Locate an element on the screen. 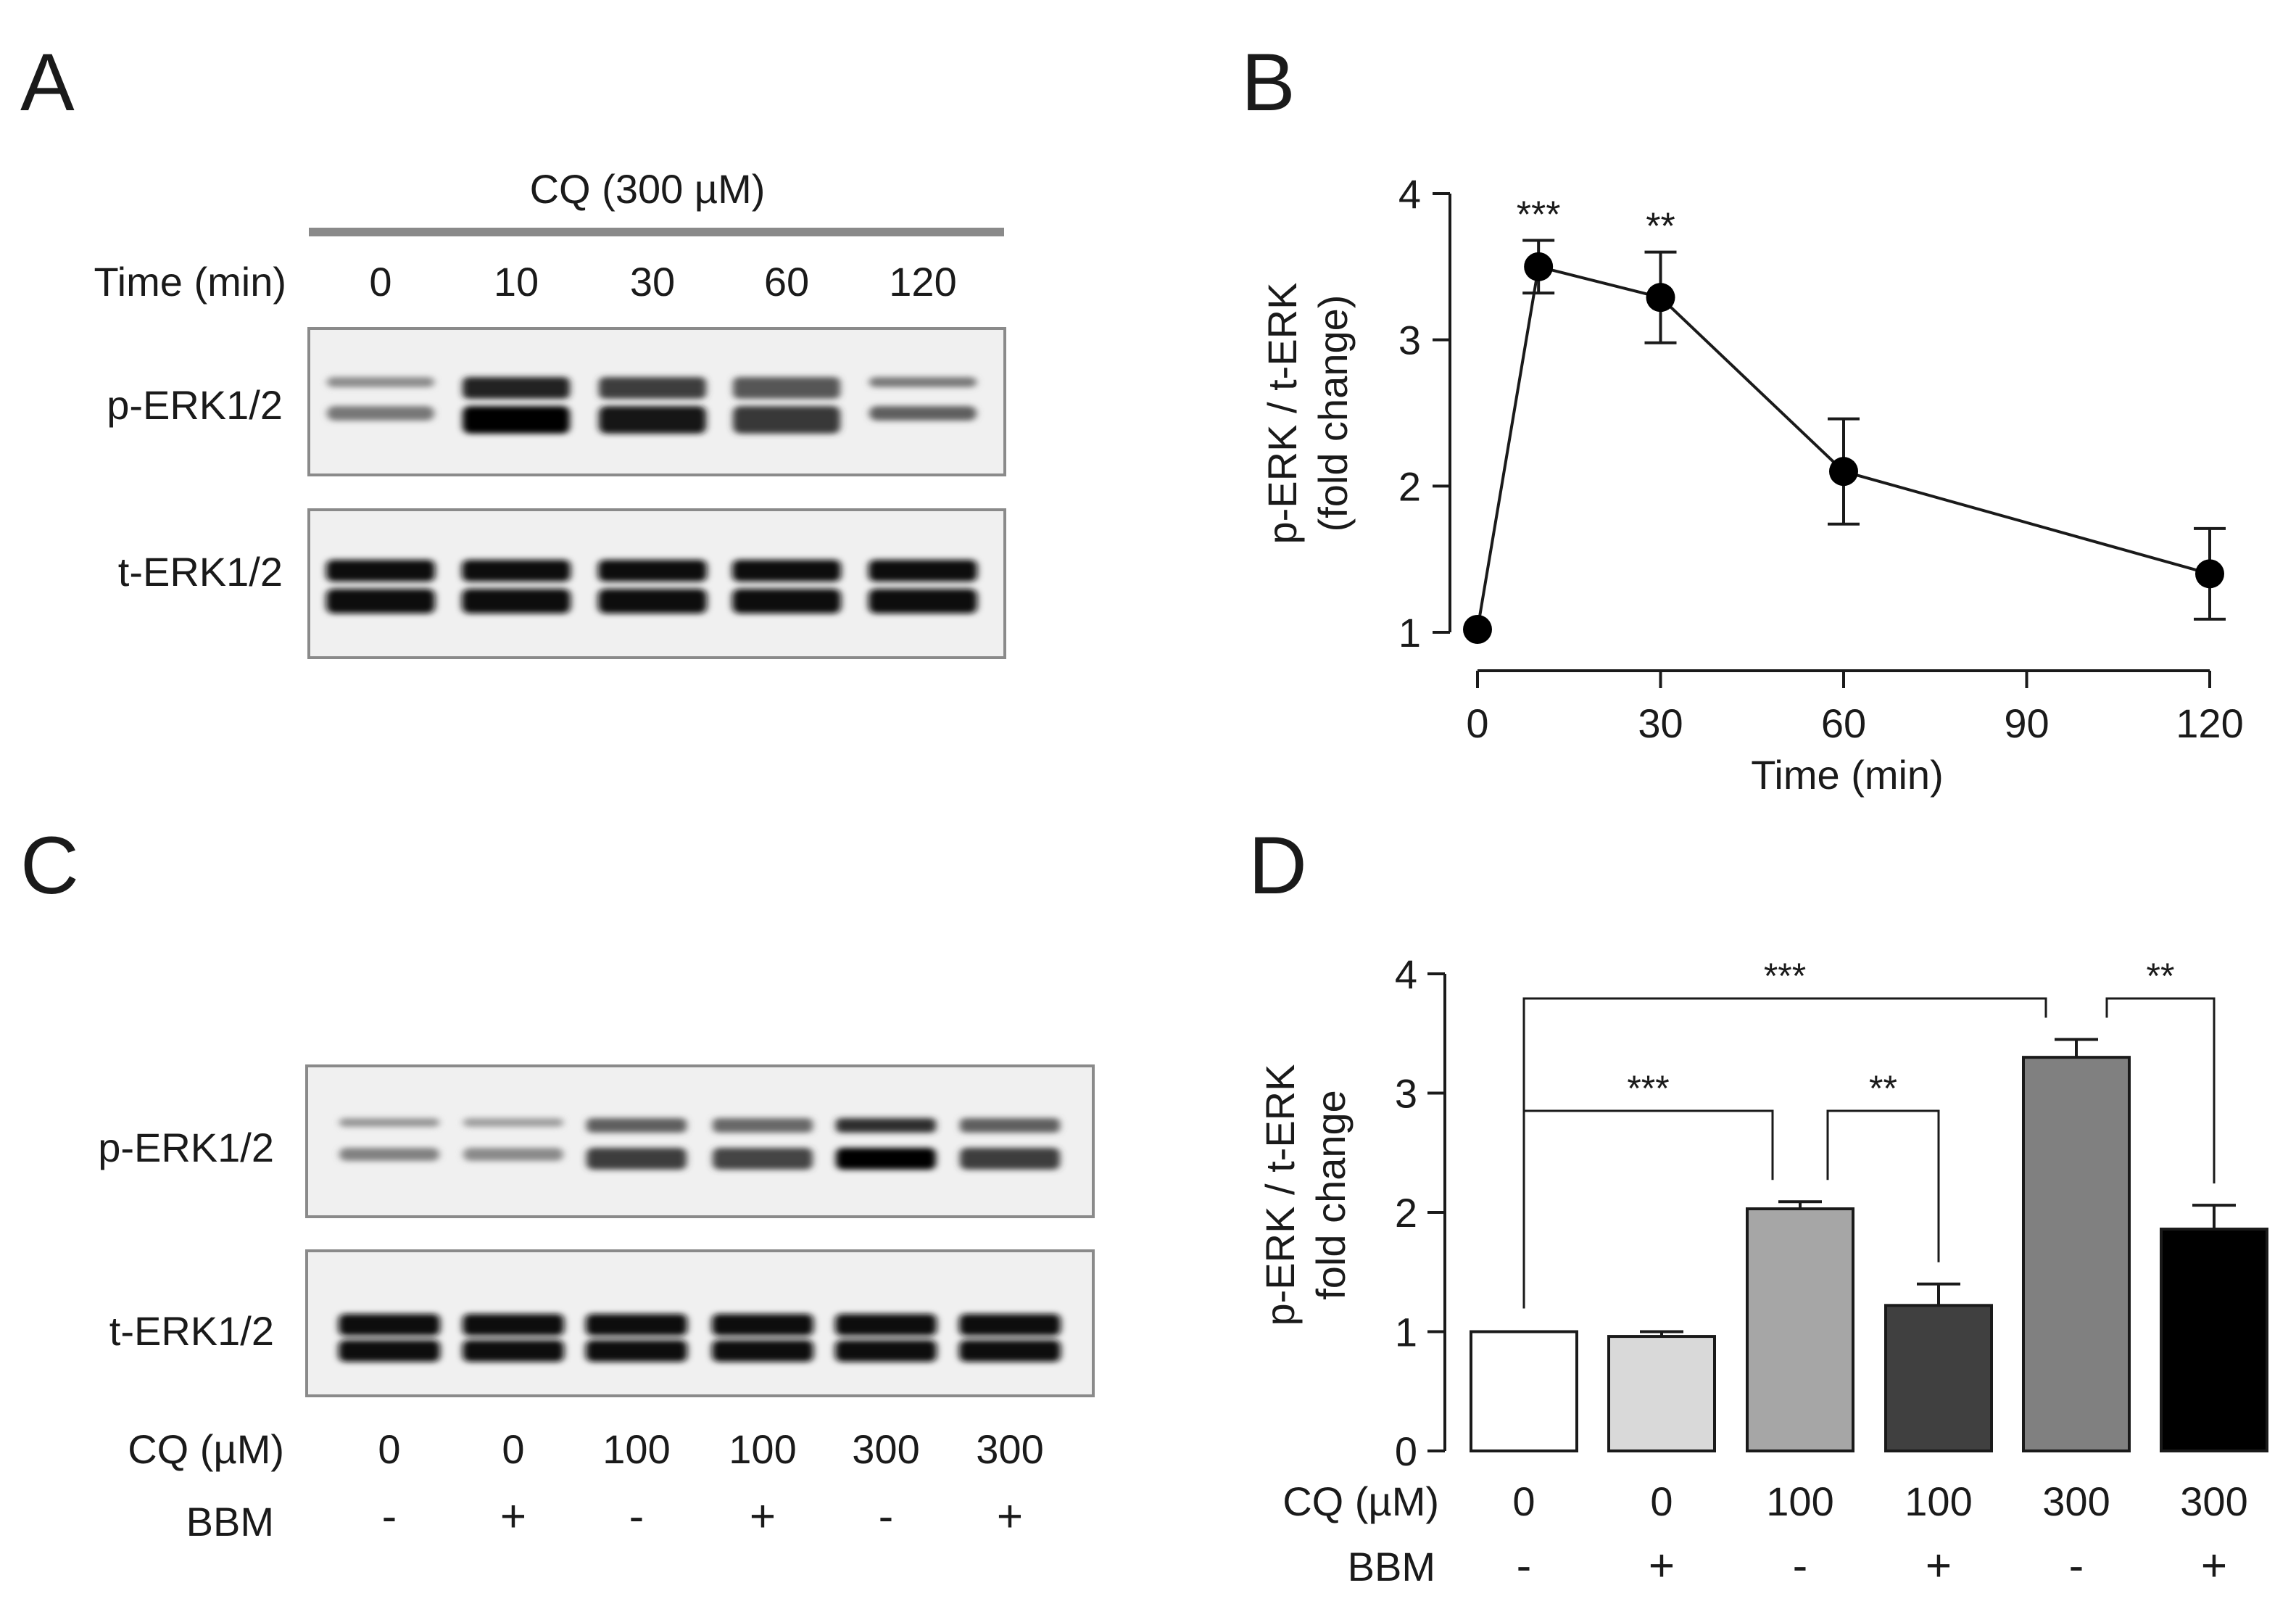 The width and height of the screenshot is (2296, 1617). y-axis-label: p-ERK / t-ERK is located at coordinates (1280, 1195).